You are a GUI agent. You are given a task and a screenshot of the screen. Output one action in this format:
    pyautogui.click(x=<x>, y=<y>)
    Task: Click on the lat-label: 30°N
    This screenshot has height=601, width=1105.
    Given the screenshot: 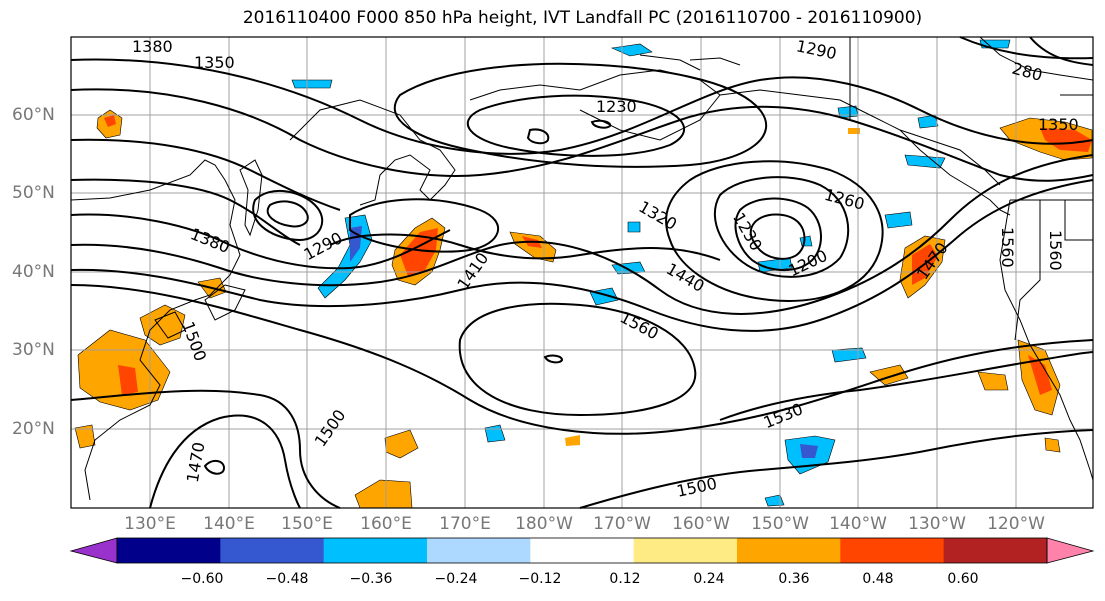 What is the action you would take?
    pyautogui.click(x=33, y=350)
    